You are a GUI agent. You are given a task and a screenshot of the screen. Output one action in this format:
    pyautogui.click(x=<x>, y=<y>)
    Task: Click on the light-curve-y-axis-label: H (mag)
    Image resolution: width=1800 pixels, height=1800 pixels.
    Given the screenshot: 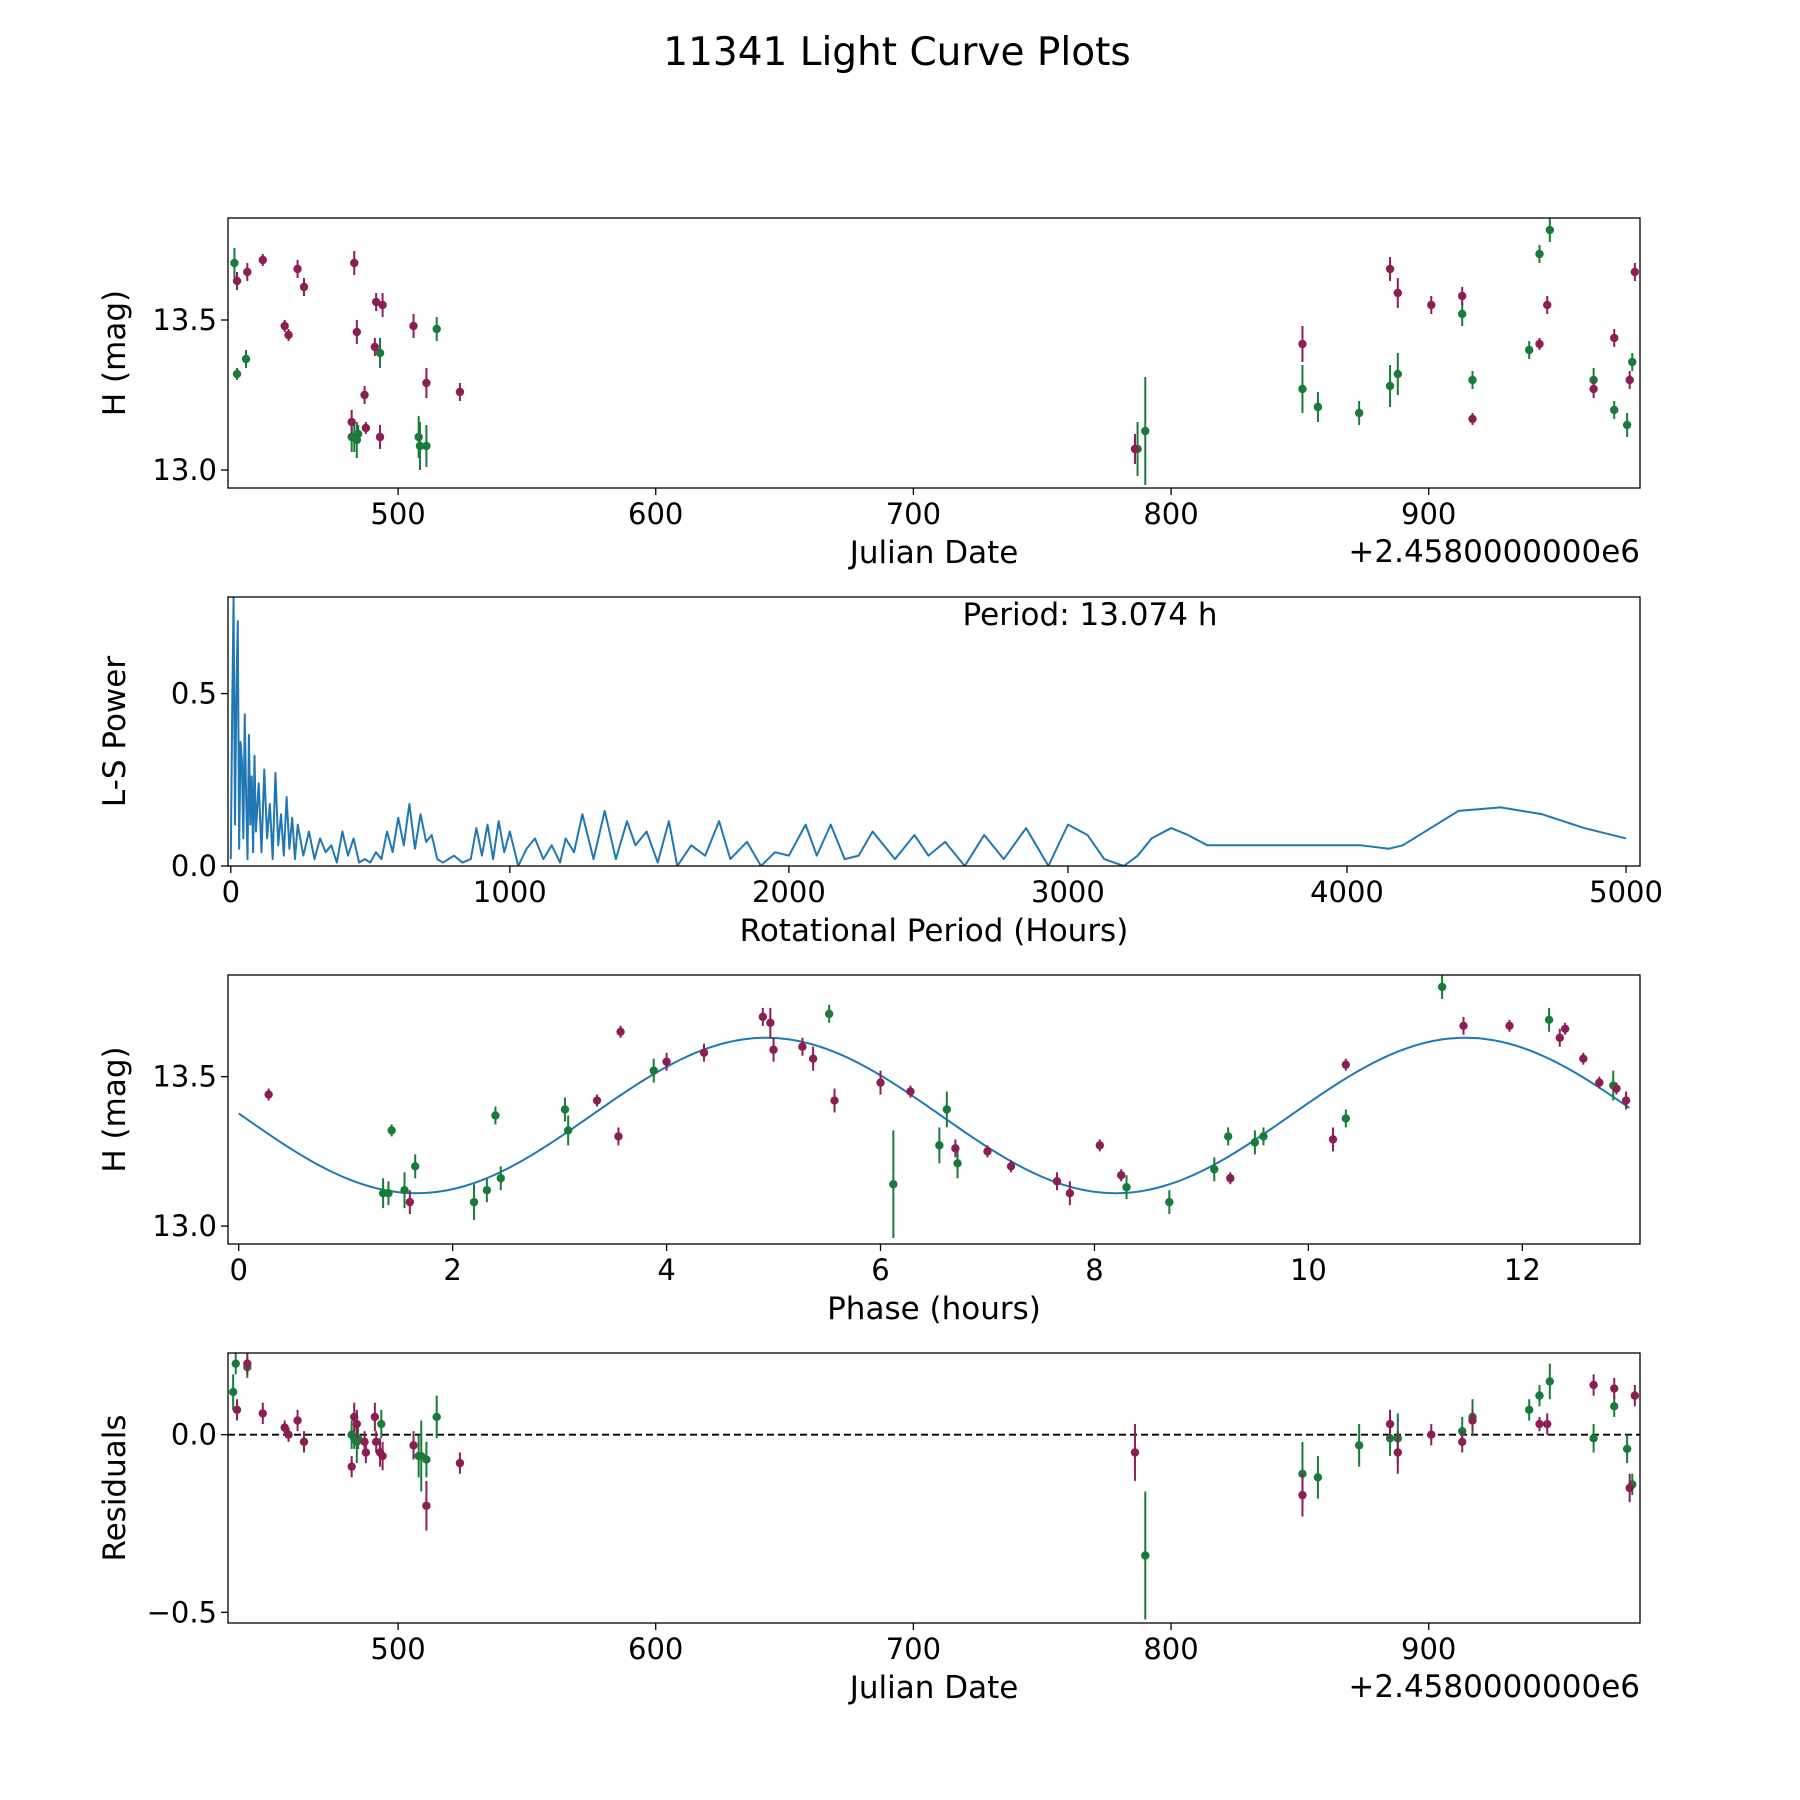 What is the action you would take?
    pyautogui.click(x=115, y=353)
    